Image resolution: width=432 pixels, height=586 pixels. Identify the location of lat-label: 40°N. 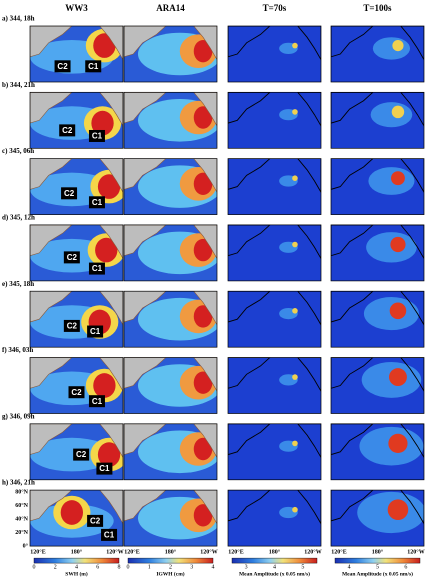
(21, 518).